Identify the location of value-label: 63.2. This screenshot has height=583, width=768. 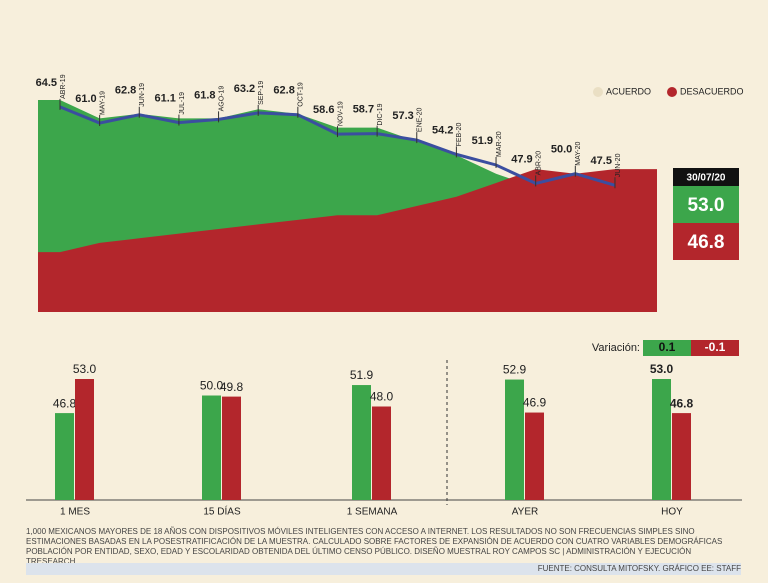
(244, 89).